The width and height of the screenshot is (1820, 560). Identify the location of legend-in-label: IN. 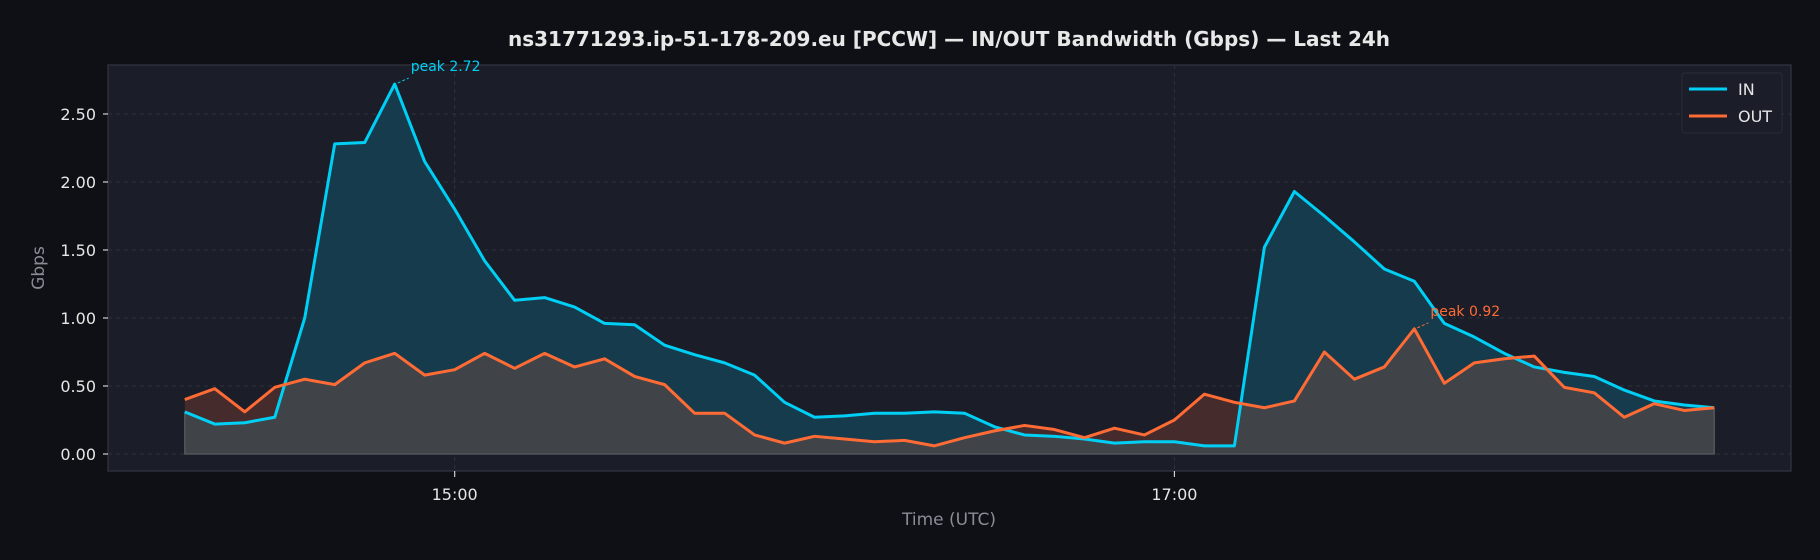
(1746, 89).